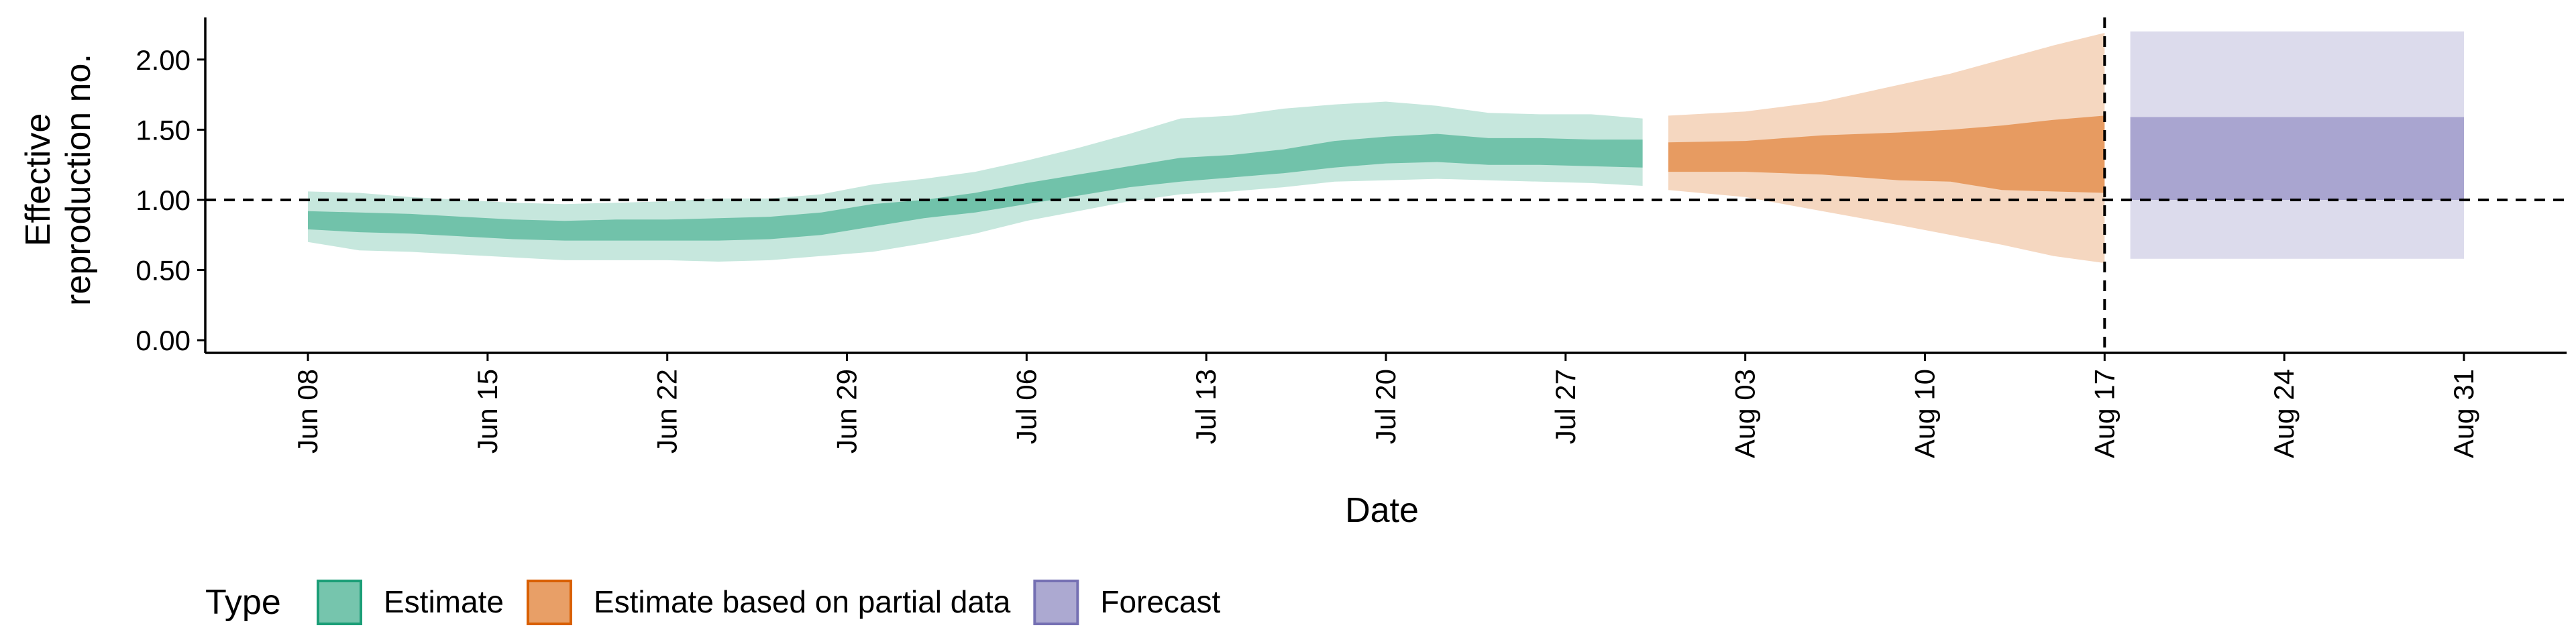 This screenshot has height=644, width=2576. What do you see at coordinates (307, 411) in the screenshot?
I see `x-tick-label: Jun 08` at bounding box center [307, 411].